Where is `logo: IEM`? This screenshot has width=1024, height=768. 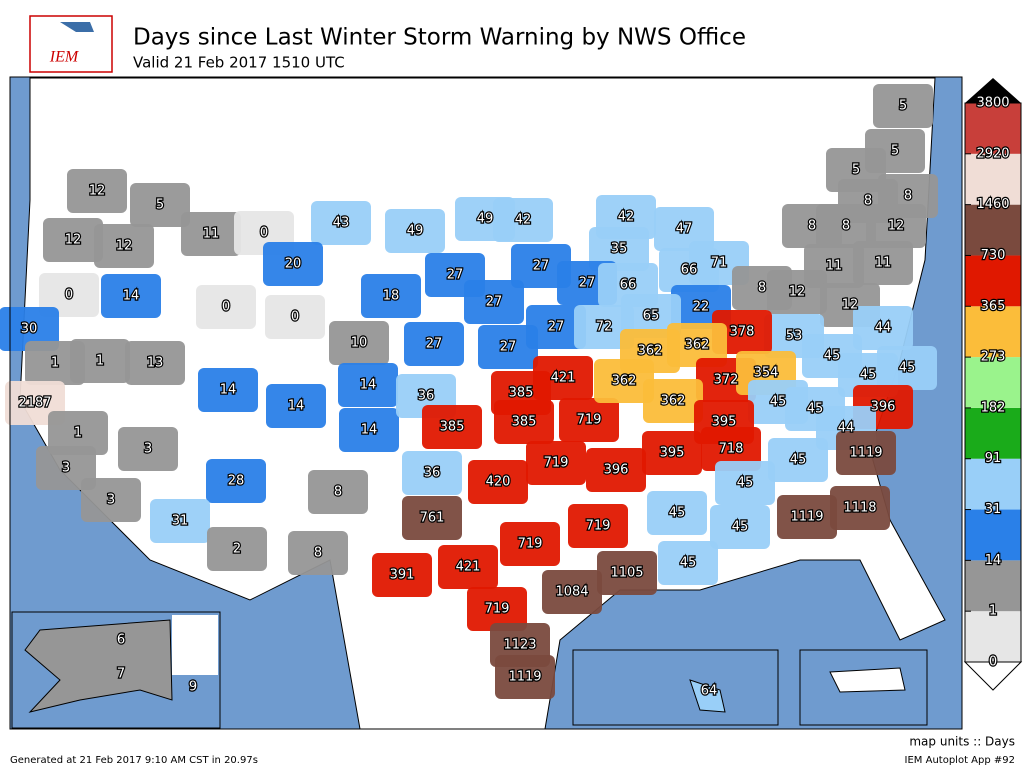 logo: IEM is located at coordinates (71, 44).